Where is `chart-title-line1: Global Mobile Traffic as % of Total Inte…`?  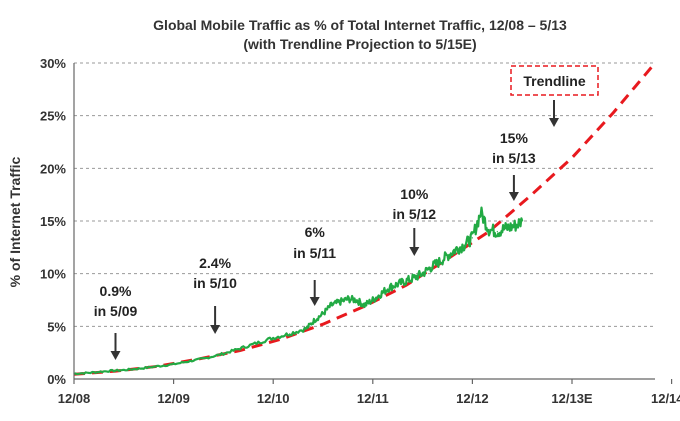 chart-title-line1: Global Mobile Traffic as % of Total Inte… is located at coordinates (360, 25).